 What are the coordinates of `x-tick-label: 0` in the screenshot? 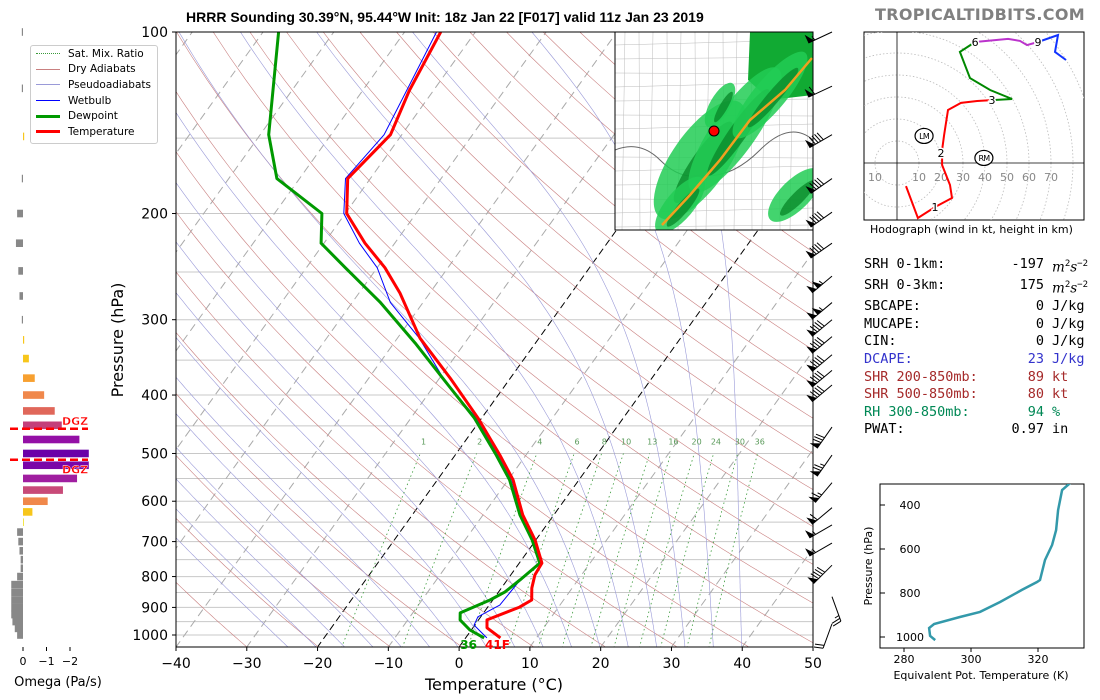 It's located at (459, 664).